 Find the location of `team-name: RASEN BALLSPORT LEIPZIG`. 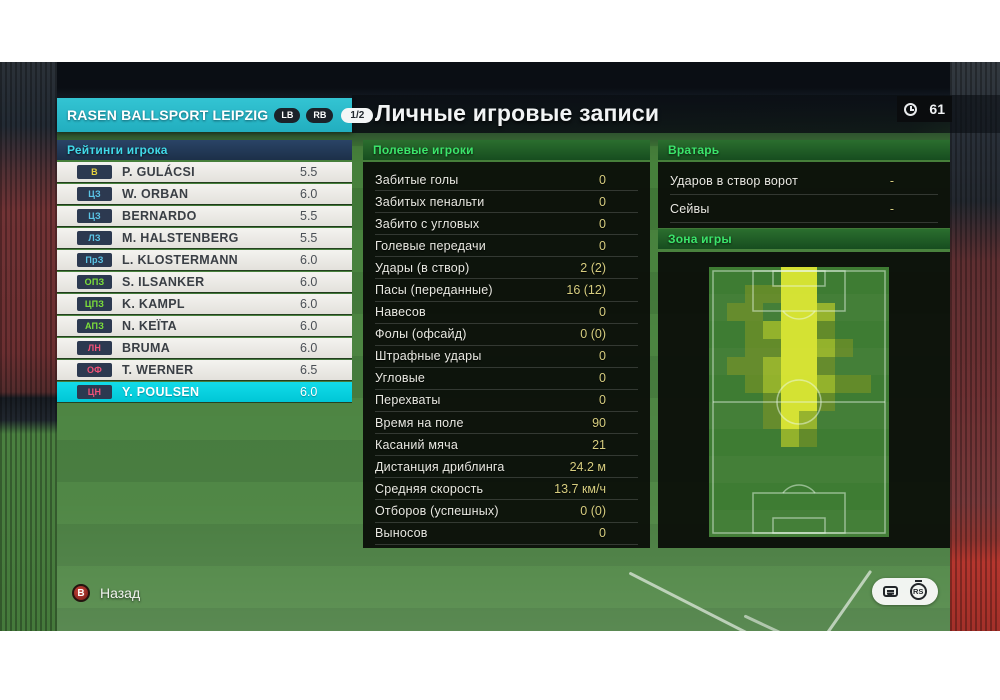

team-name: RASEN BALLSPORT LEIPZIG is located at coordinates (168, 115).